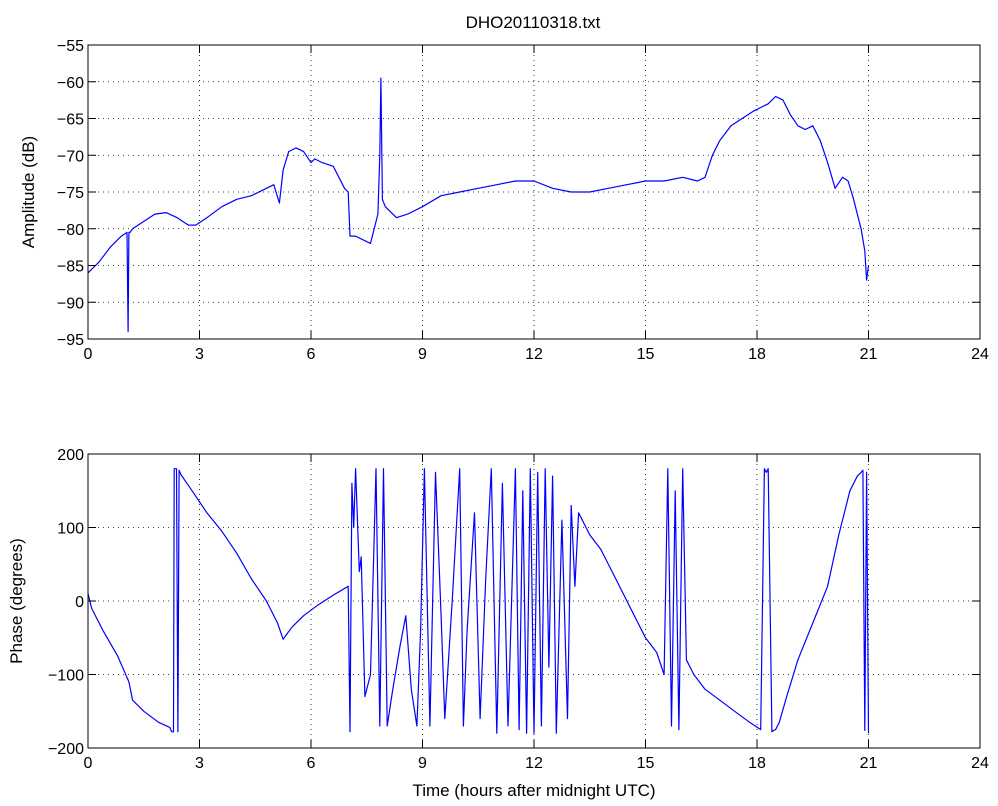 The width and height of the screenshot is (998, 806). I want to click on amplitude-xtick-label-3: 9, so click(422, 354).